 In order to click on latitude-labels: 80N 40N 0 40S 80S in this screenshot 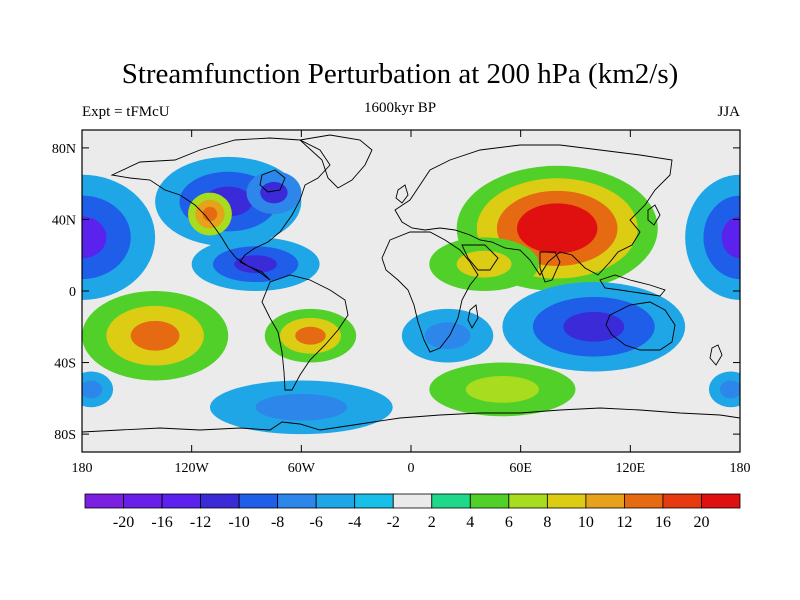, I will do `click(64, 292)`.